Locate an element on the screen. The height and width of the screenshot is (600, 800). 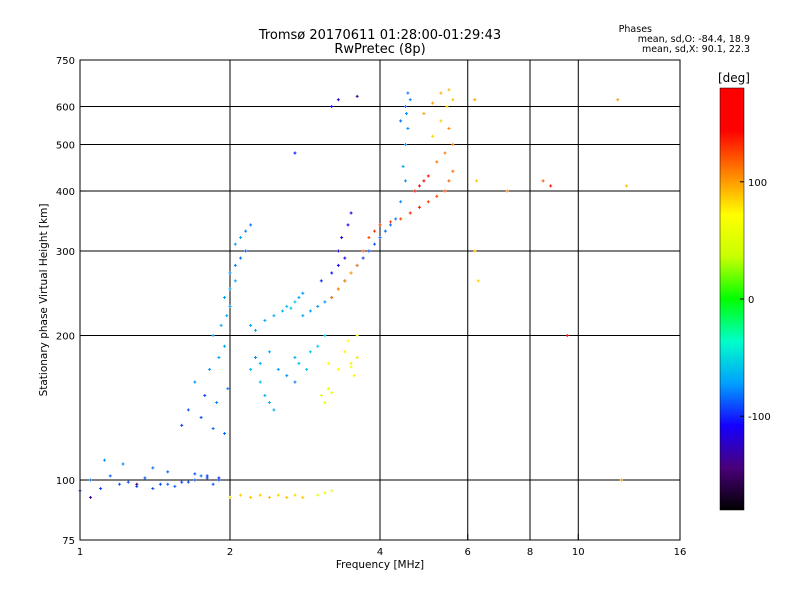
y-axis-label: Stationary phase Virtual Height [km] is located at coordinates (44, 300).